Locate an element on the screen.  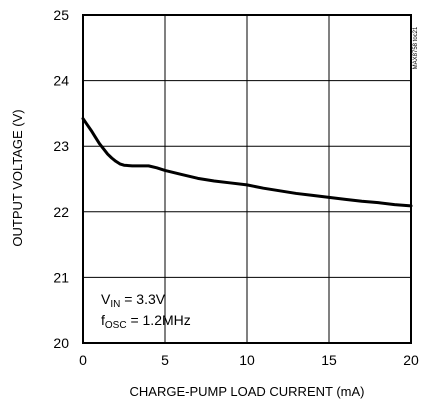
y-tick-label: 23 is located at coordinates (61, 146).